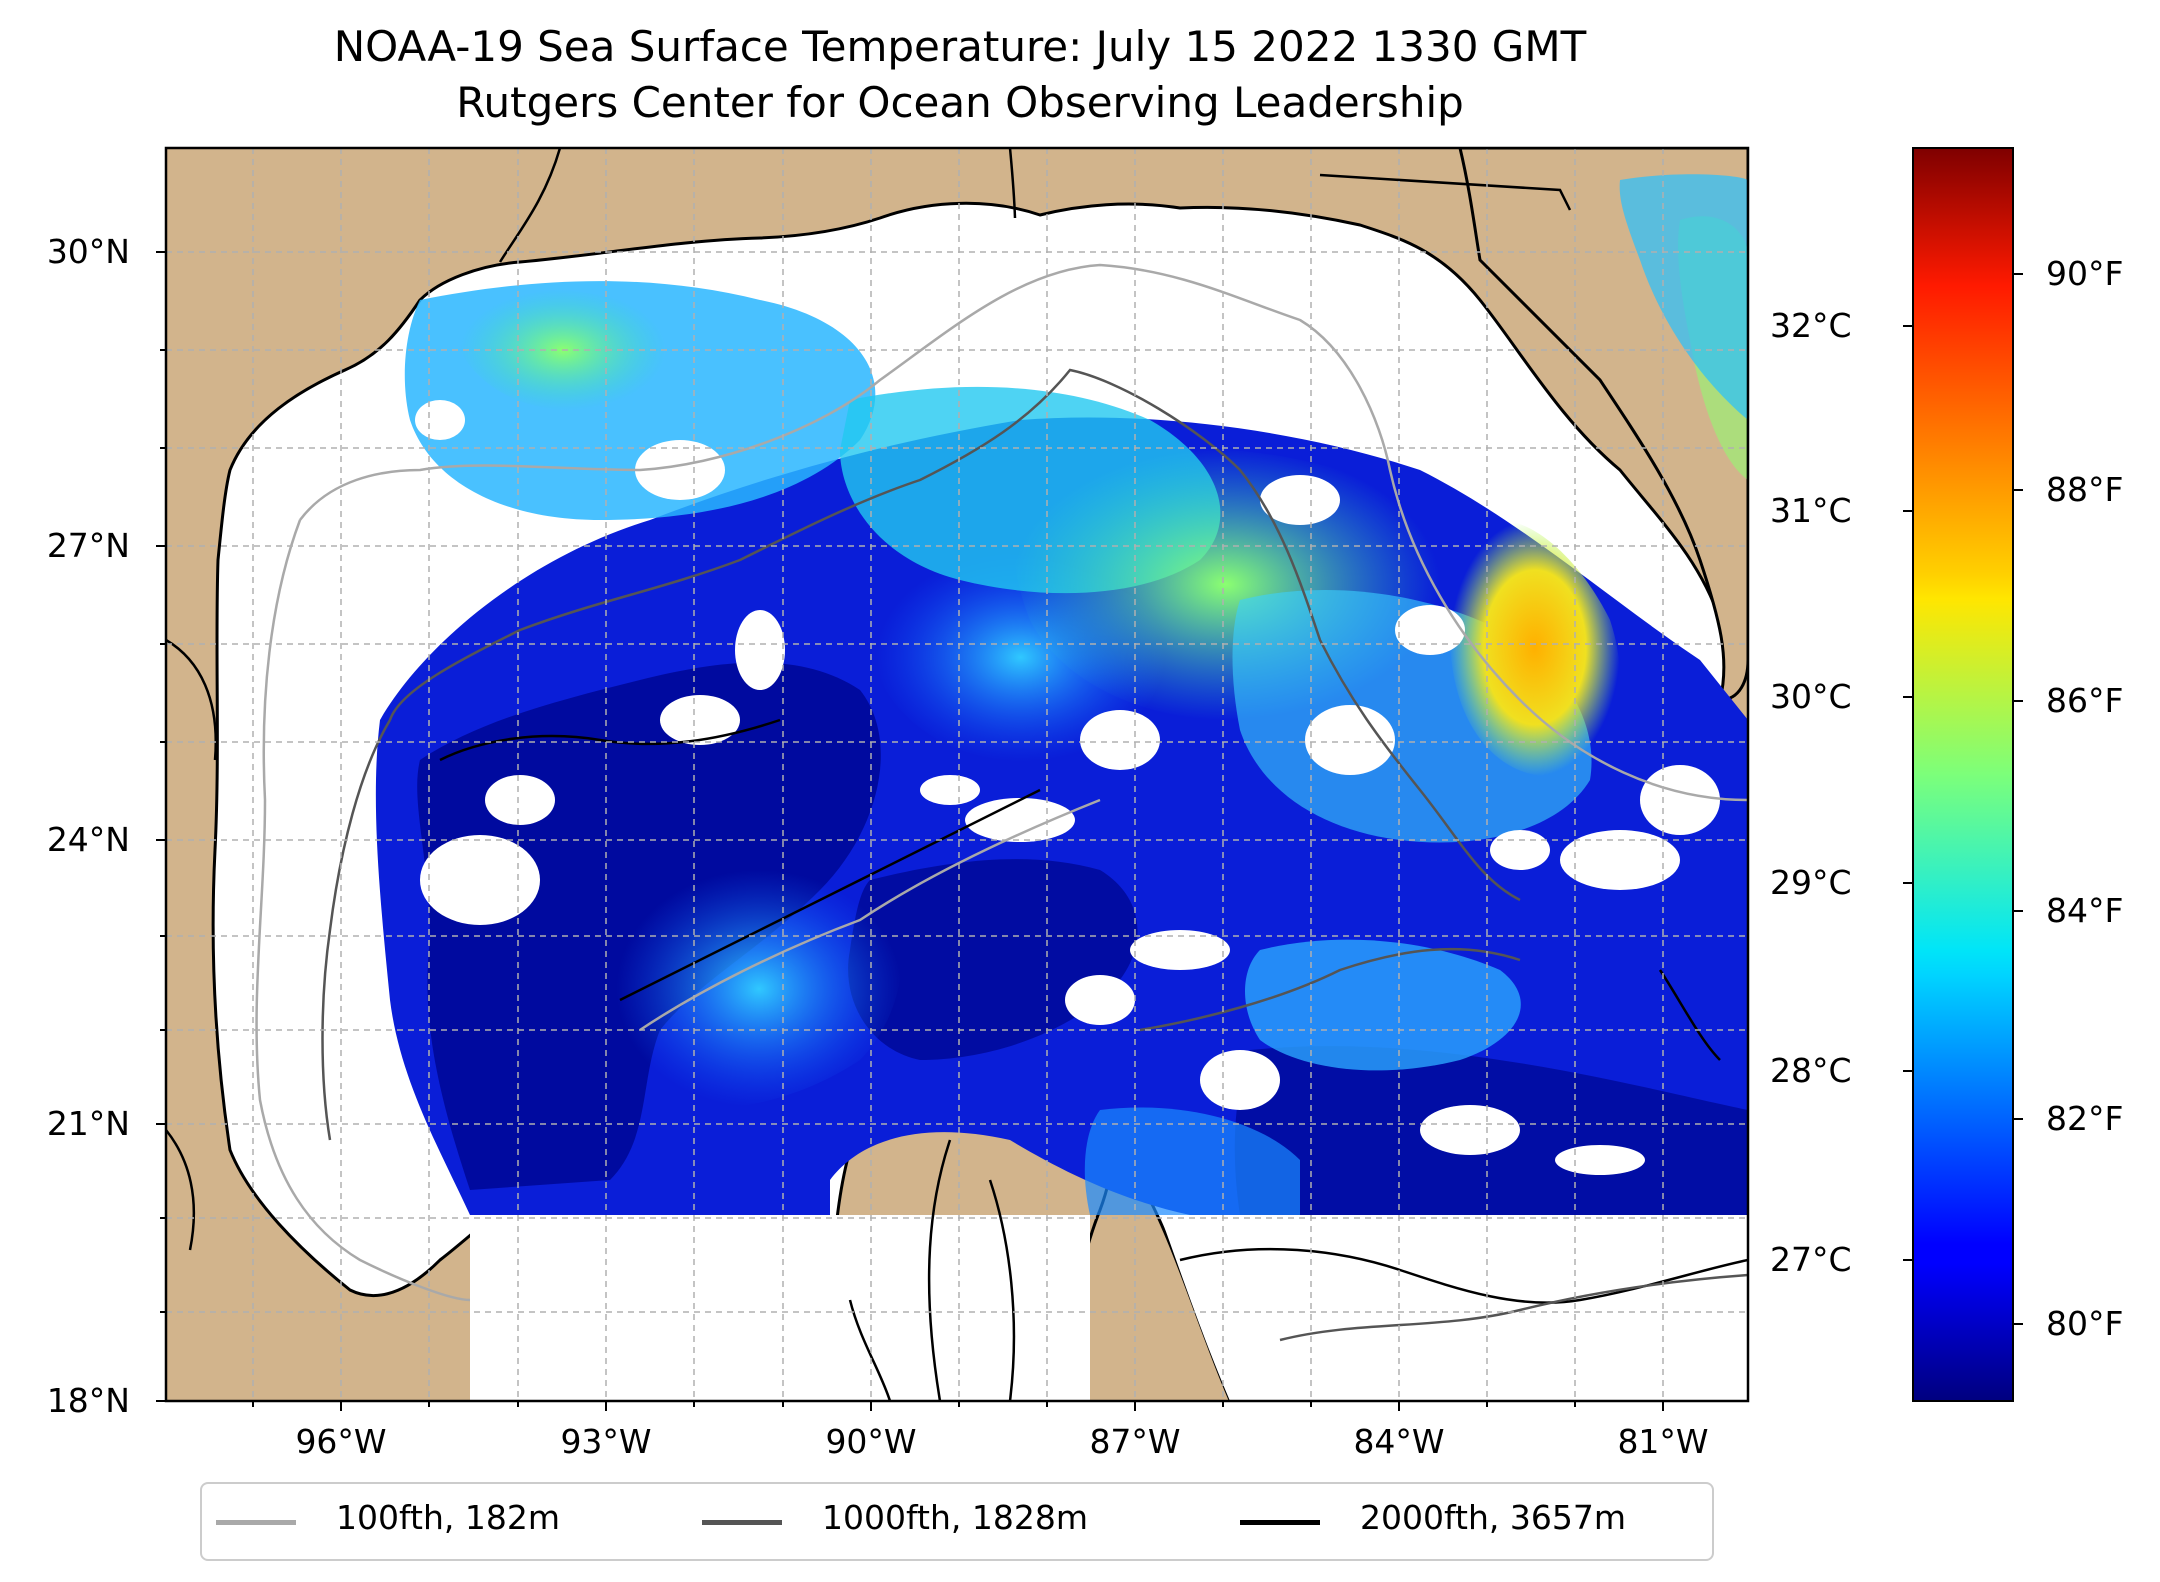  What do you see at coordinates (2085, 489) in the screenshot?
I see `colorbar-label-88f: 88°F` at bounding box center [2085, 489].